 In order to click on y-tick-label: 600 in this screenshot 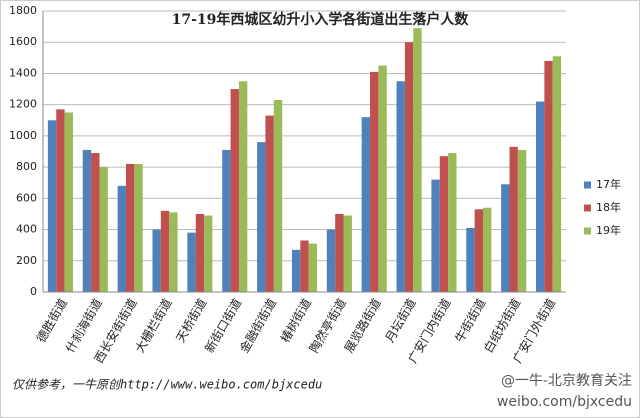, I will do `click(26, 197)`.